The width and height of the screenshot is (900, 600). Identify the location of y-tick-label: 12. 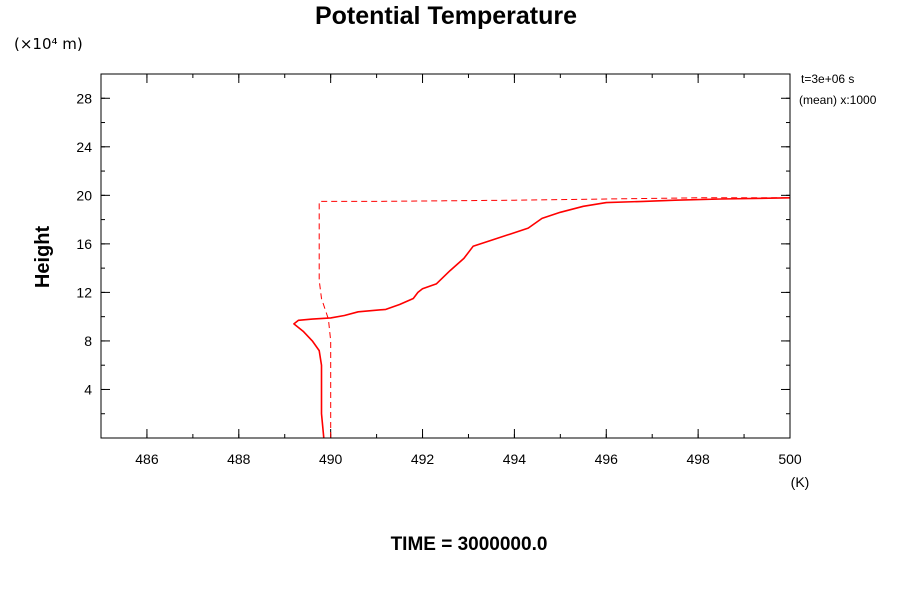
(84, 292).